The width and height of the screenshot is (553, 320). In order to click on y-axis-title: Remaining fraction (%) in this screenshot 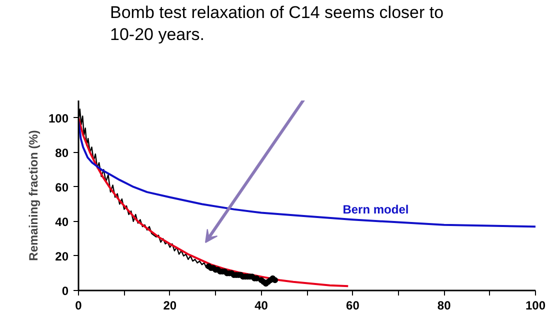, I will do `click(33, 195)`.